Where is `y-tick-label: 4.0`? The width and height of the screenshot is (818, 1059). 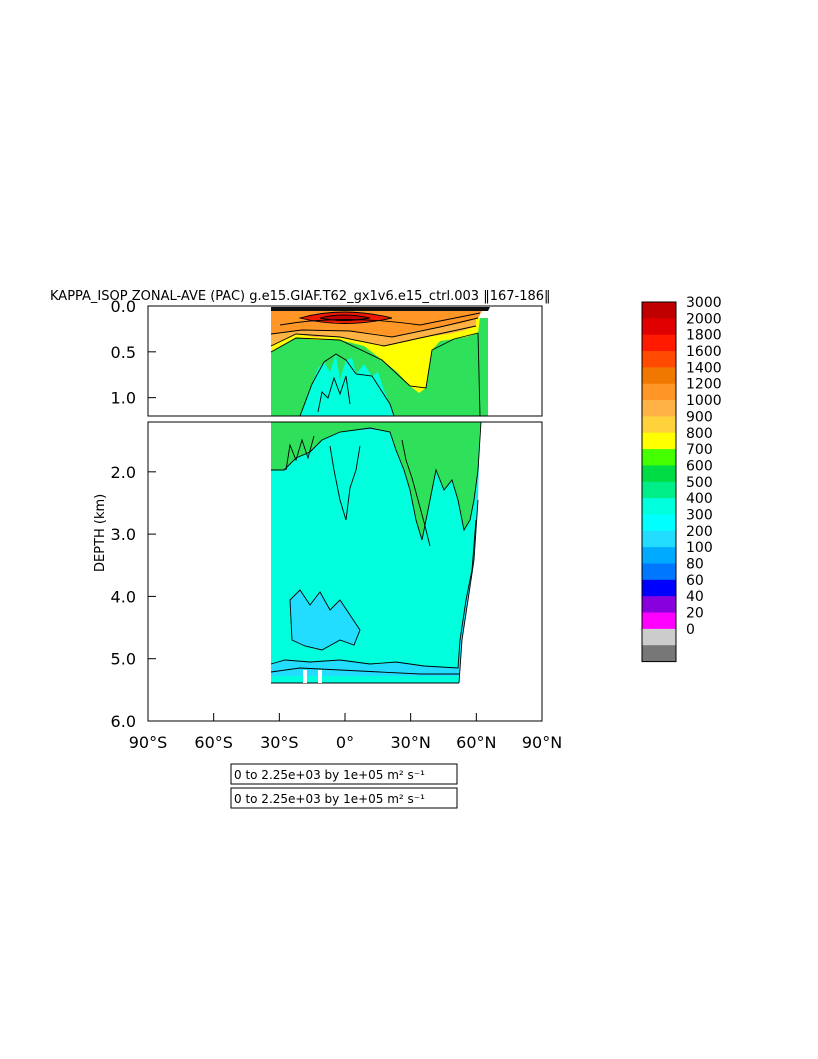
y-tick-label: 4.0 is located at coordinates (123, 596).